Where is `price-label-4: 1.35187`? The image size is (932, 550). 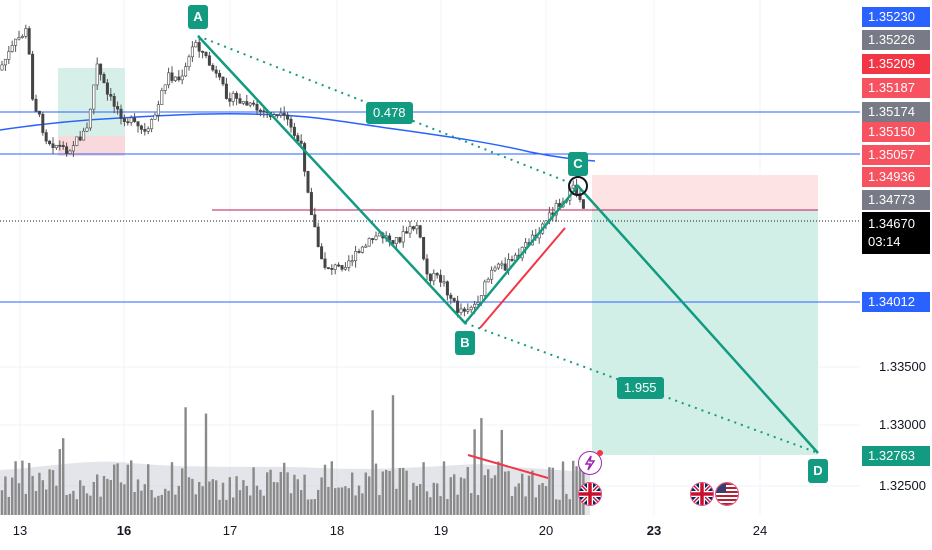
price-label-4: 1.35187 is located at coordinates (896, 88).